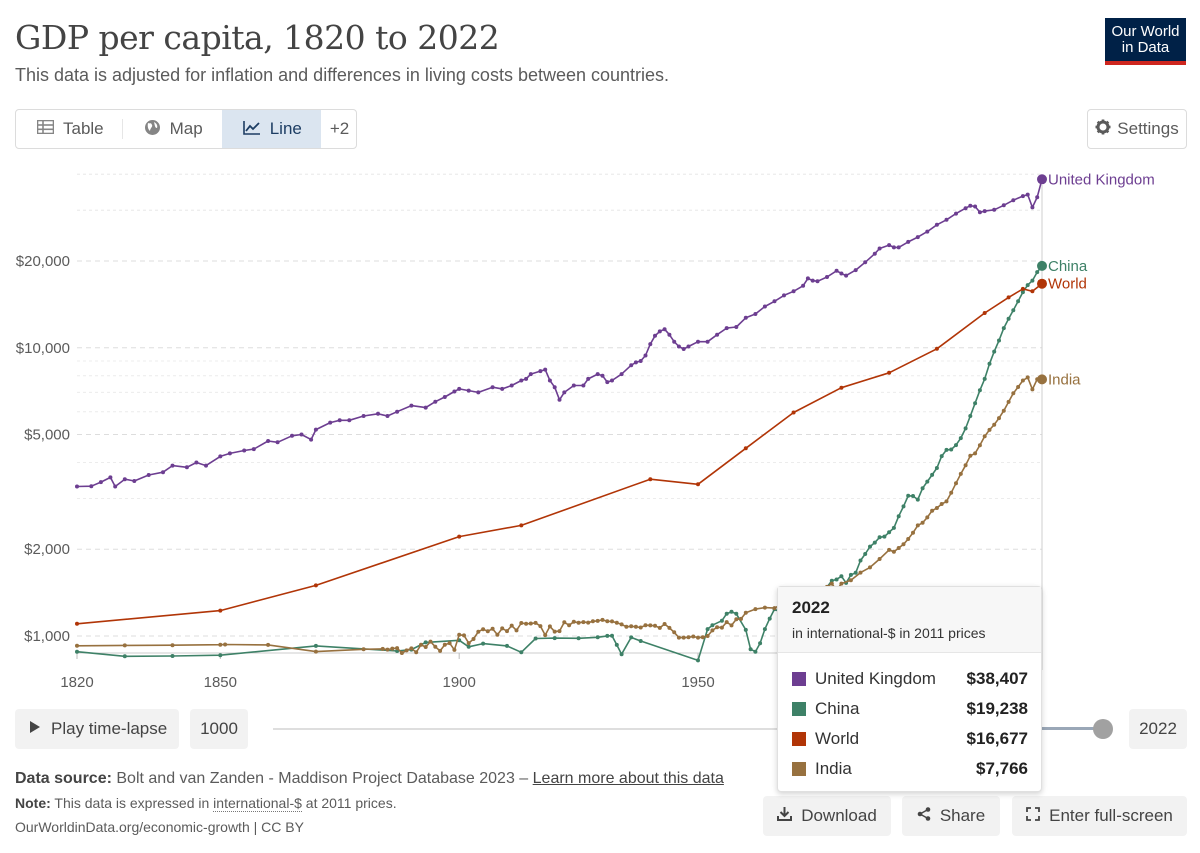 The width and height of the screenshot is (1200, 853). I want to click on x-tick-label: 1900, so click(458, 682).